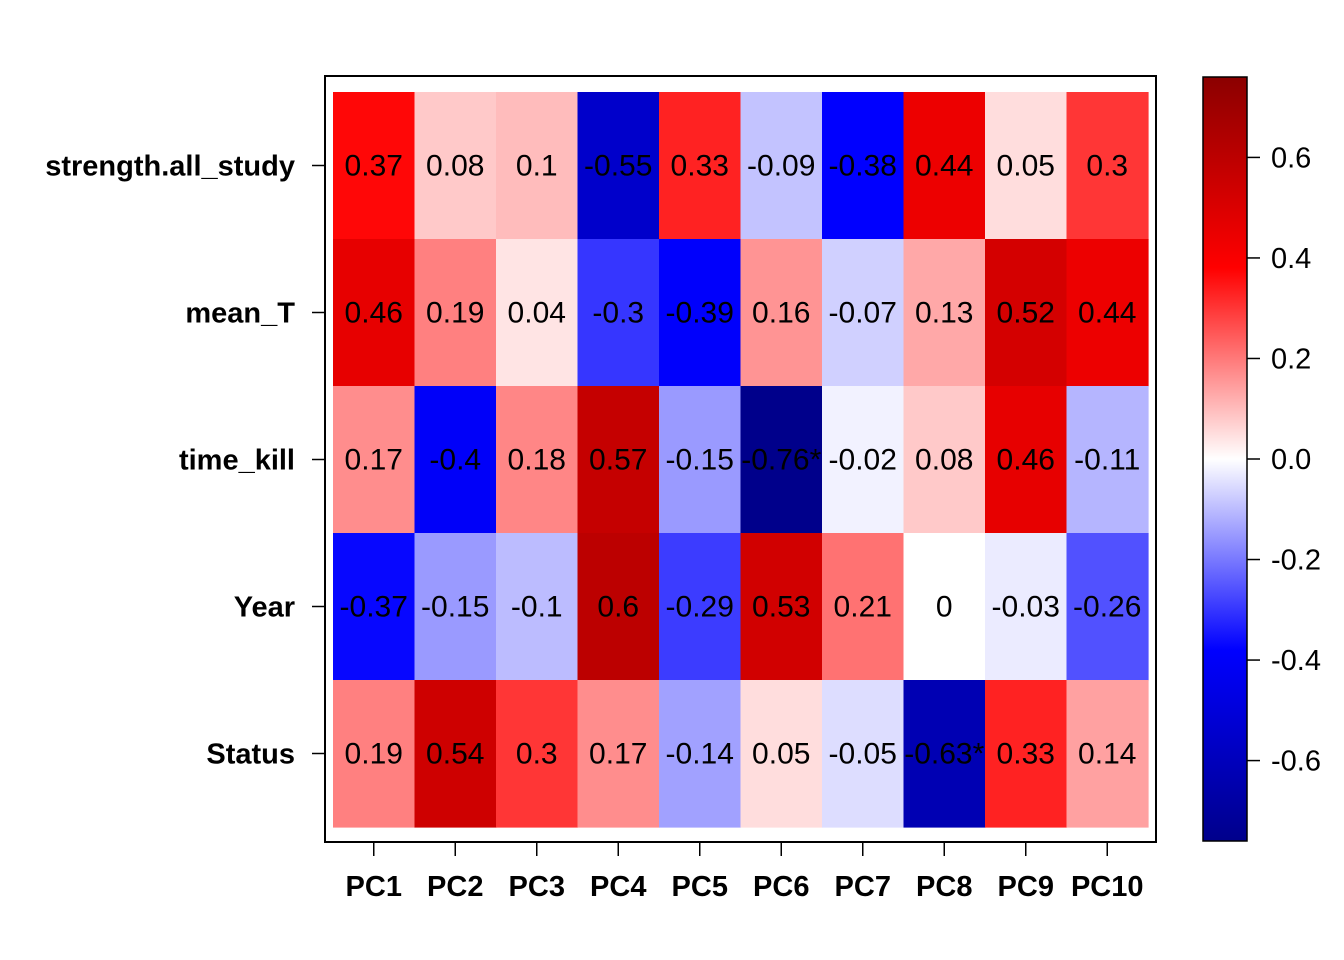 This screenshot has width=1344, height=960. I want to click on column-label: PC3, so click(537, 887).